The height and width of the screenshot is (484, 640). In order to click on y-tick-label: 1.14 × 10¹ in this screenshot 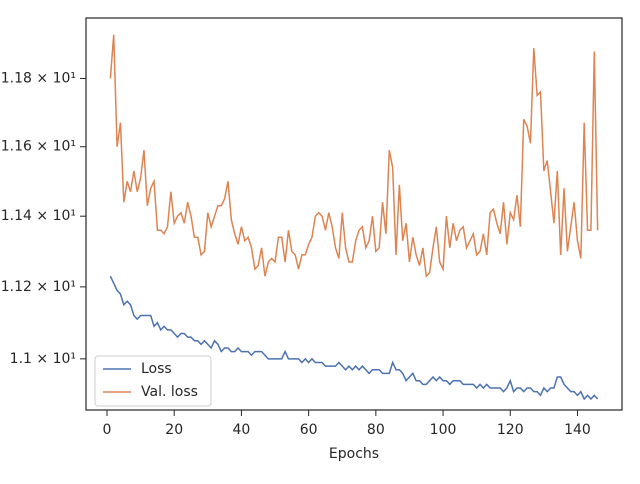, I will do `click(38, 216)`.